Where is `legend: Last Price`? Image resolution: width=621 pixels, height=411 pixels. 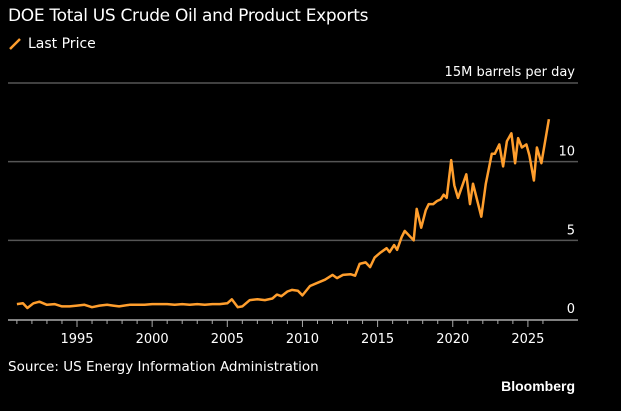
legend: Last Price is located at coordinates (52, 44).